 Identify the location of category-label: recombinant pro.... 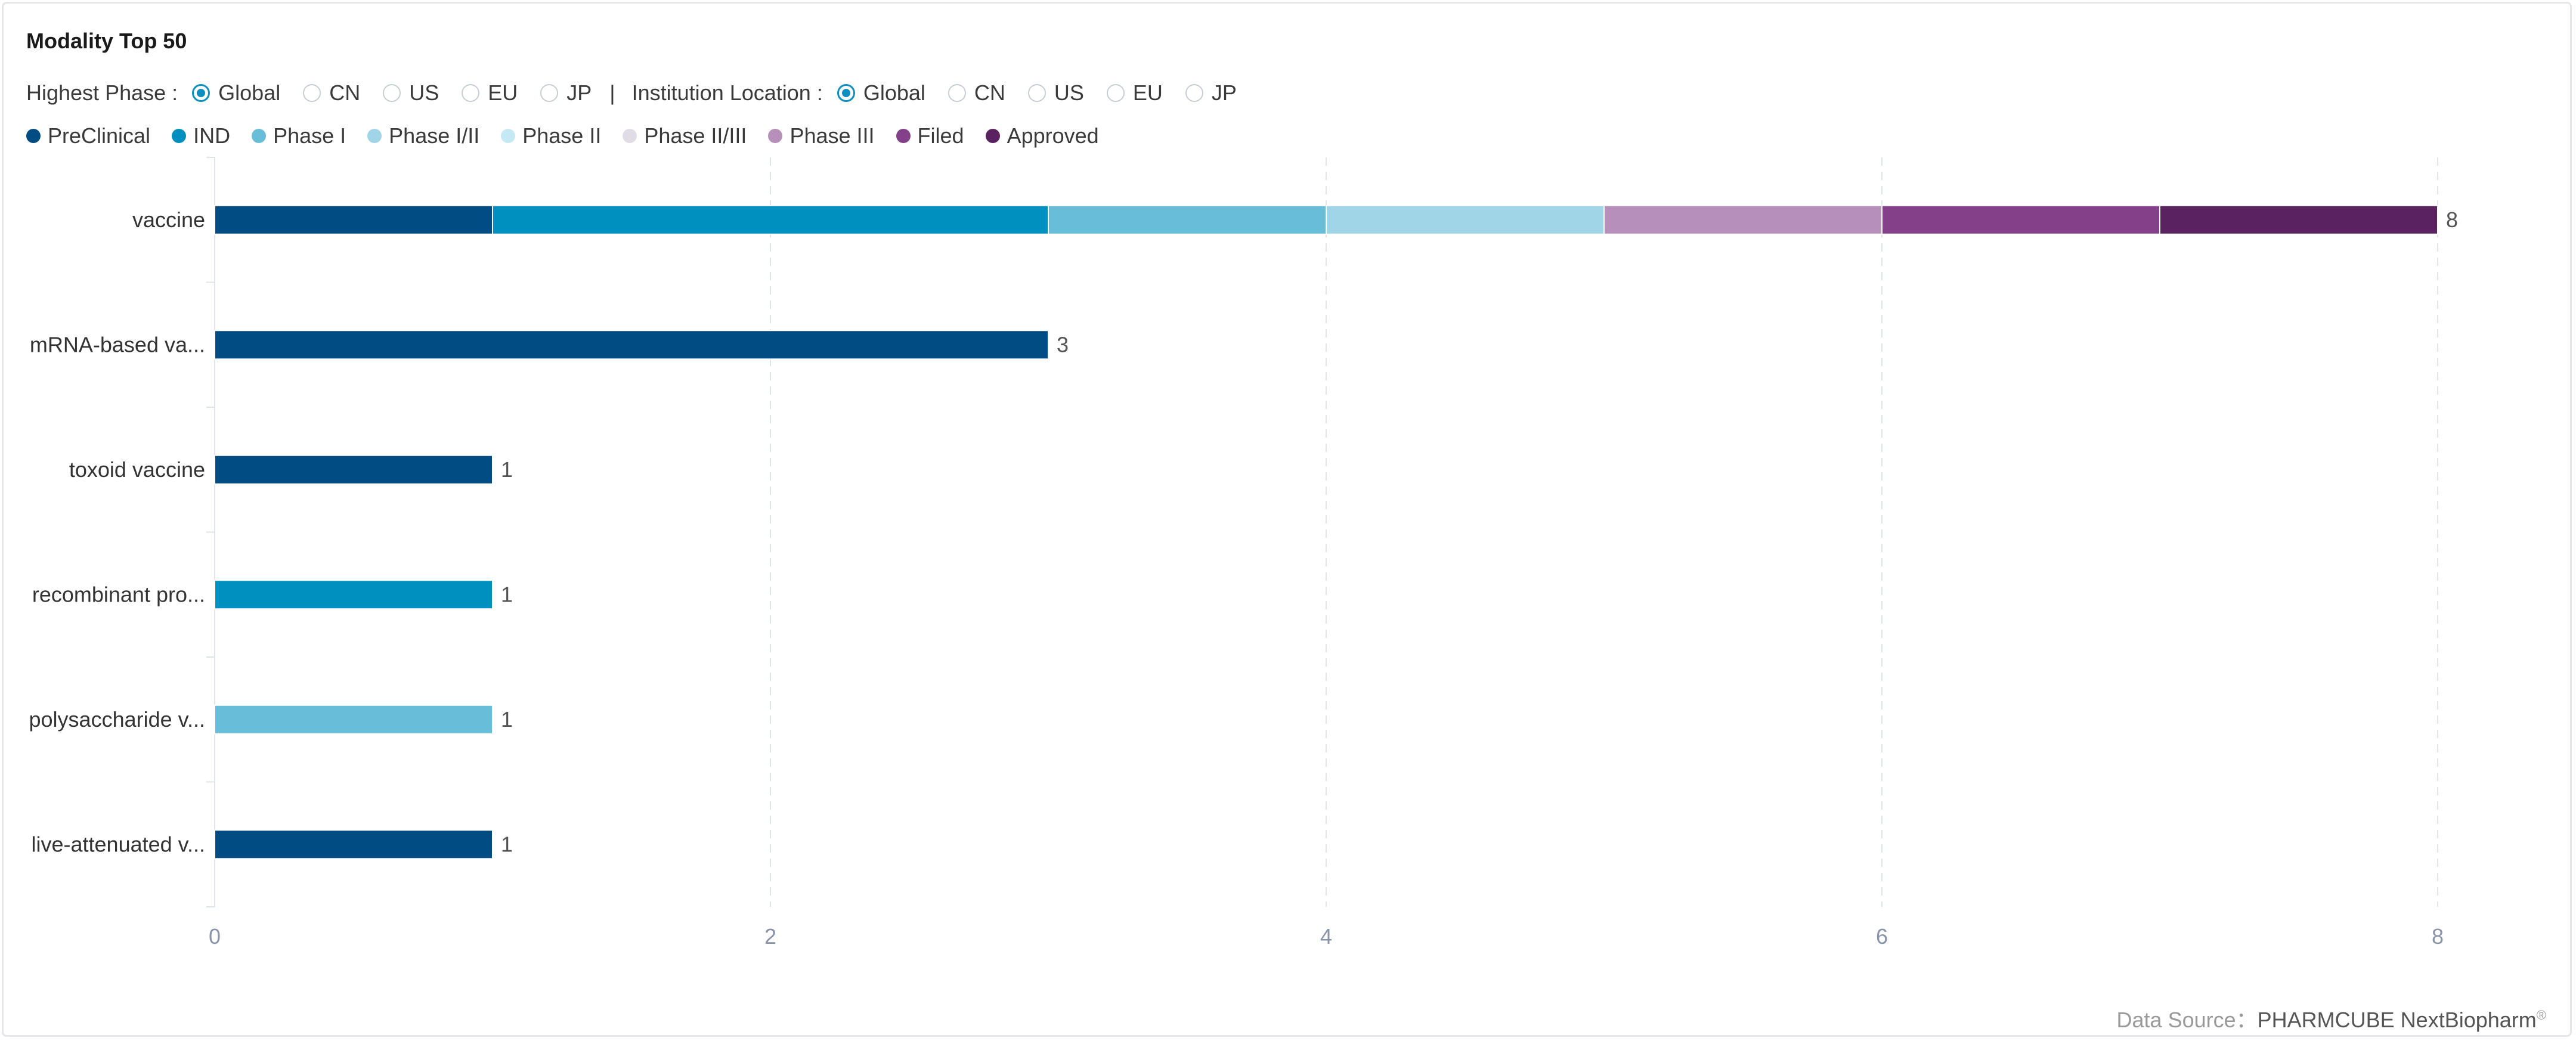
(119, 594).